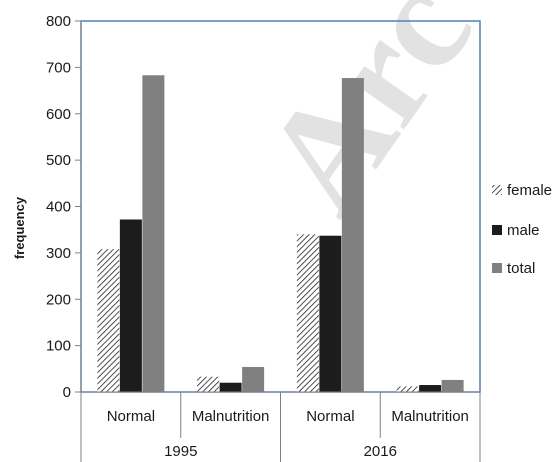 This screenshot has width=560, height=462. I want to click on y-axis: 0 100 200 300 400 500 600 700 800, so click(64, 207).